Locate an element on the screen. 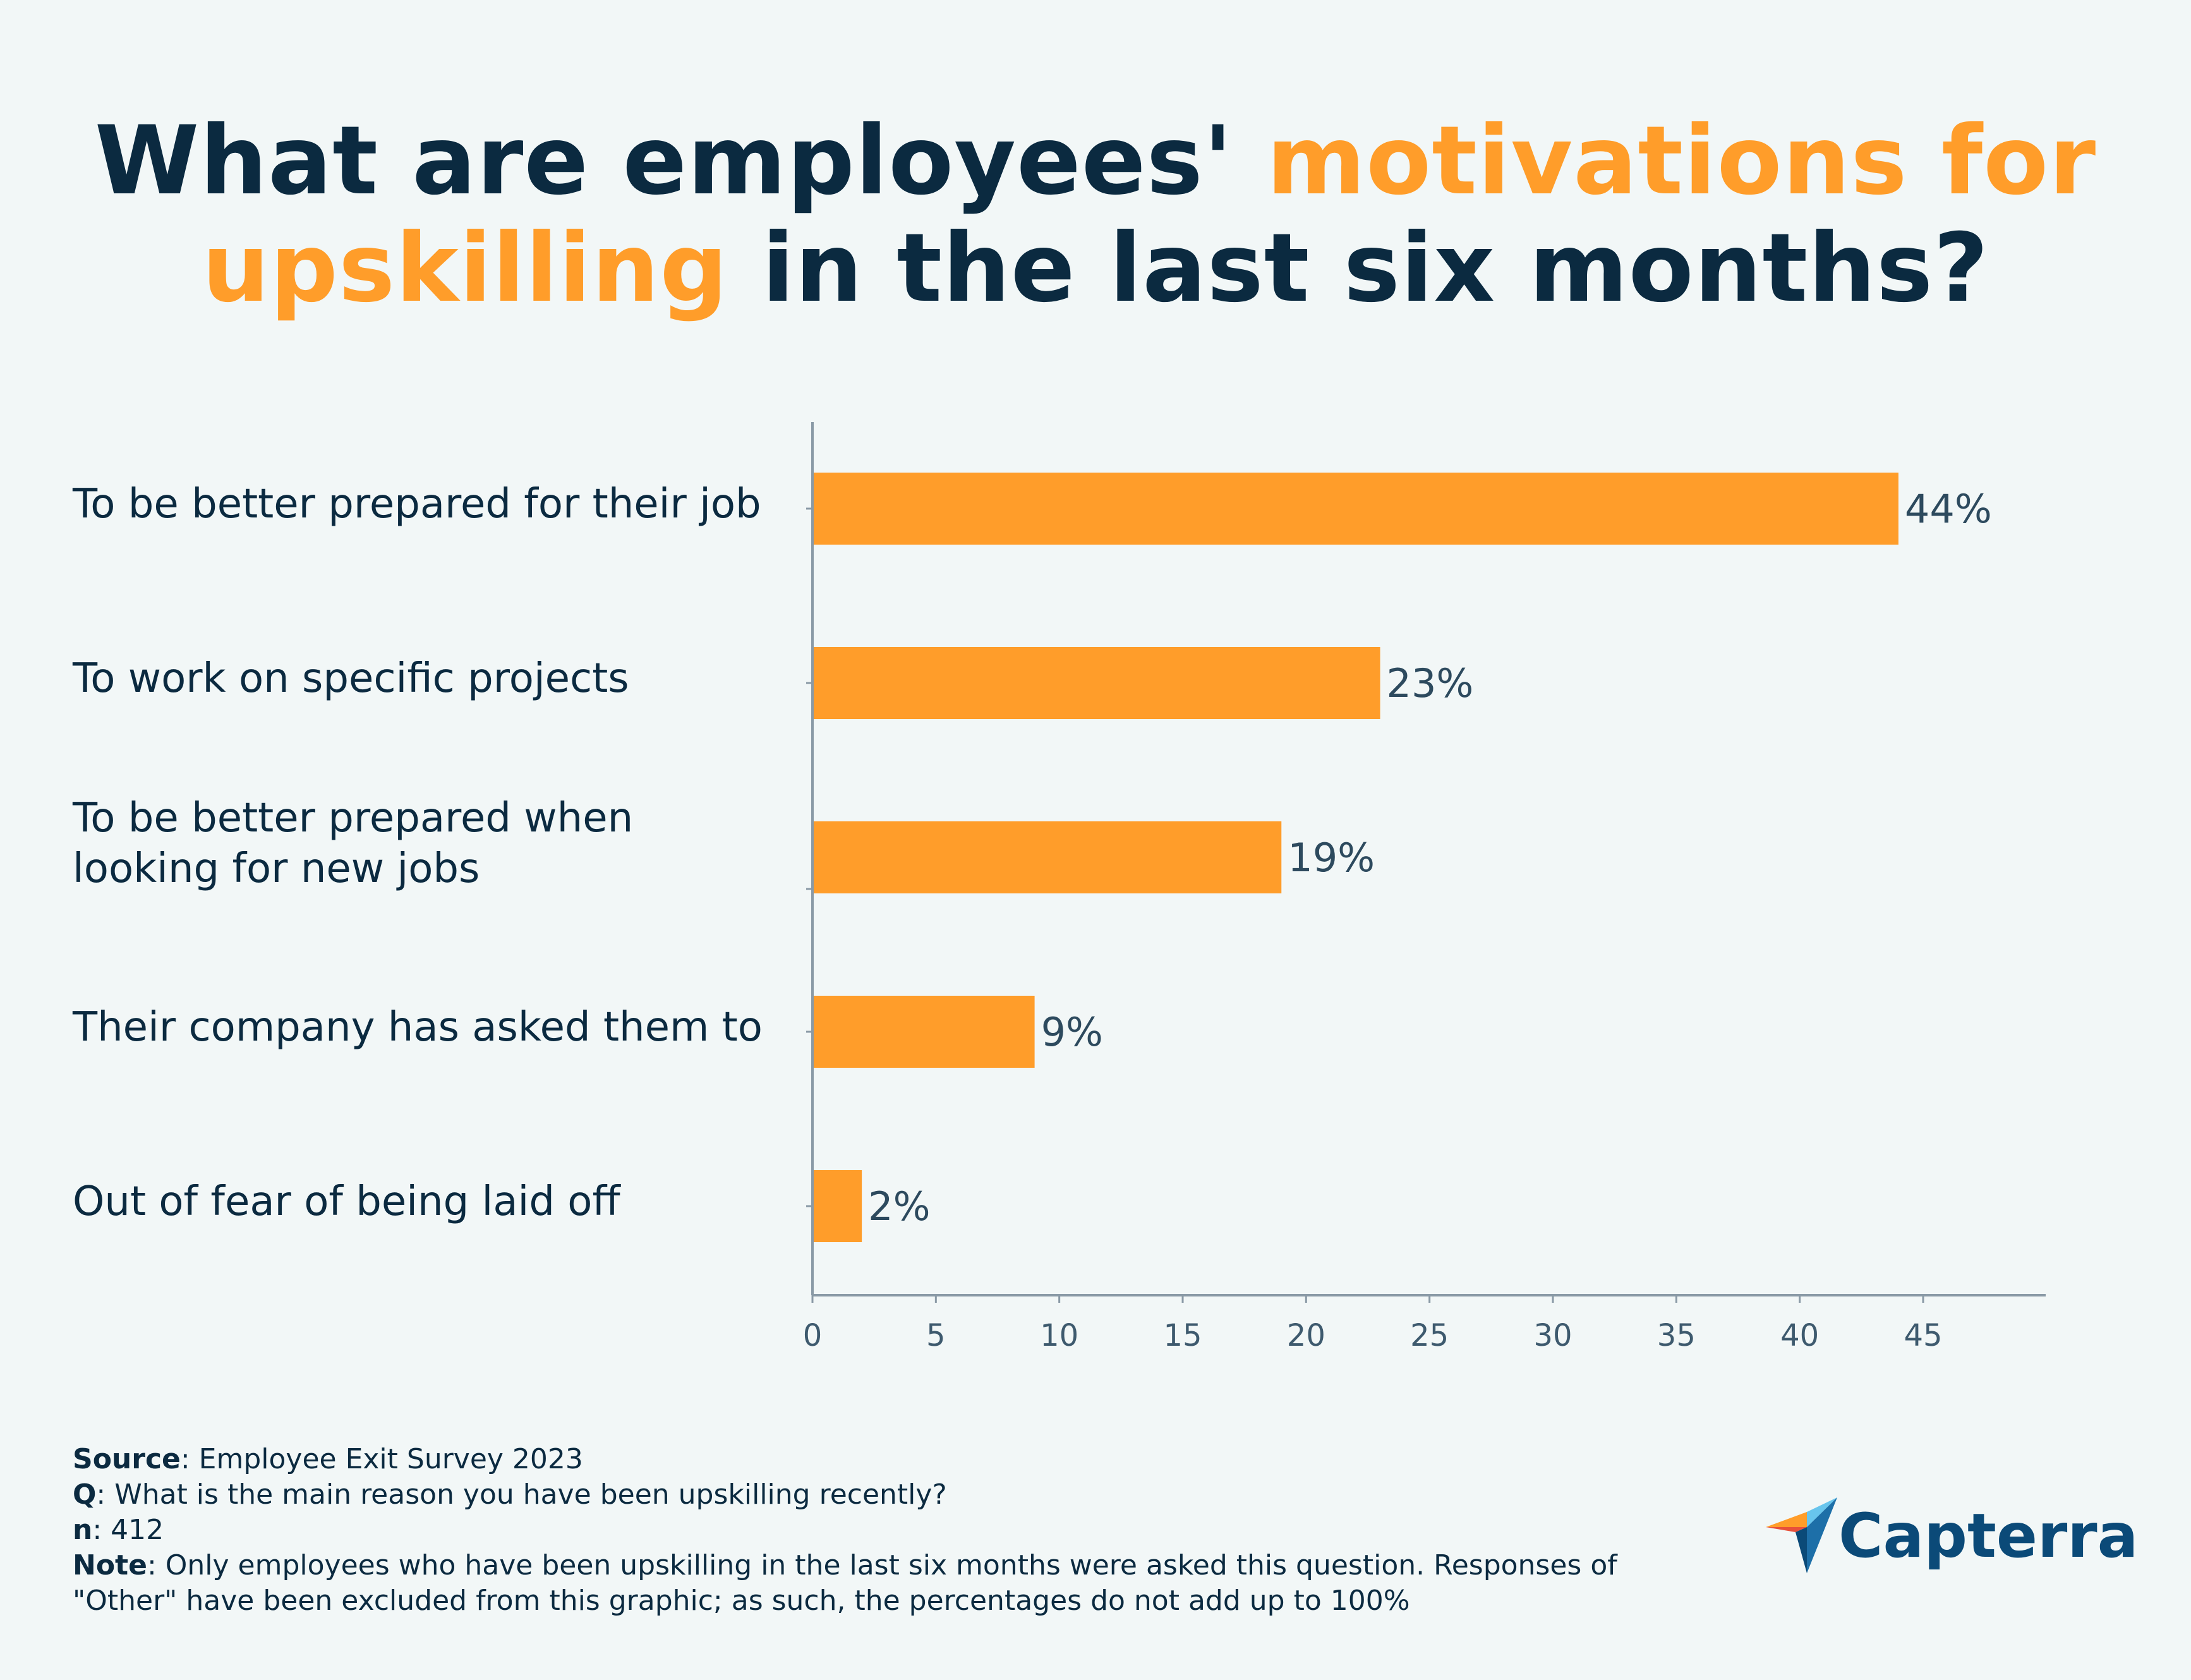 The width and height of the screenshot is (2191, 1680). x-tick-label-35: 35 is located at coordinates (1676, 1335).